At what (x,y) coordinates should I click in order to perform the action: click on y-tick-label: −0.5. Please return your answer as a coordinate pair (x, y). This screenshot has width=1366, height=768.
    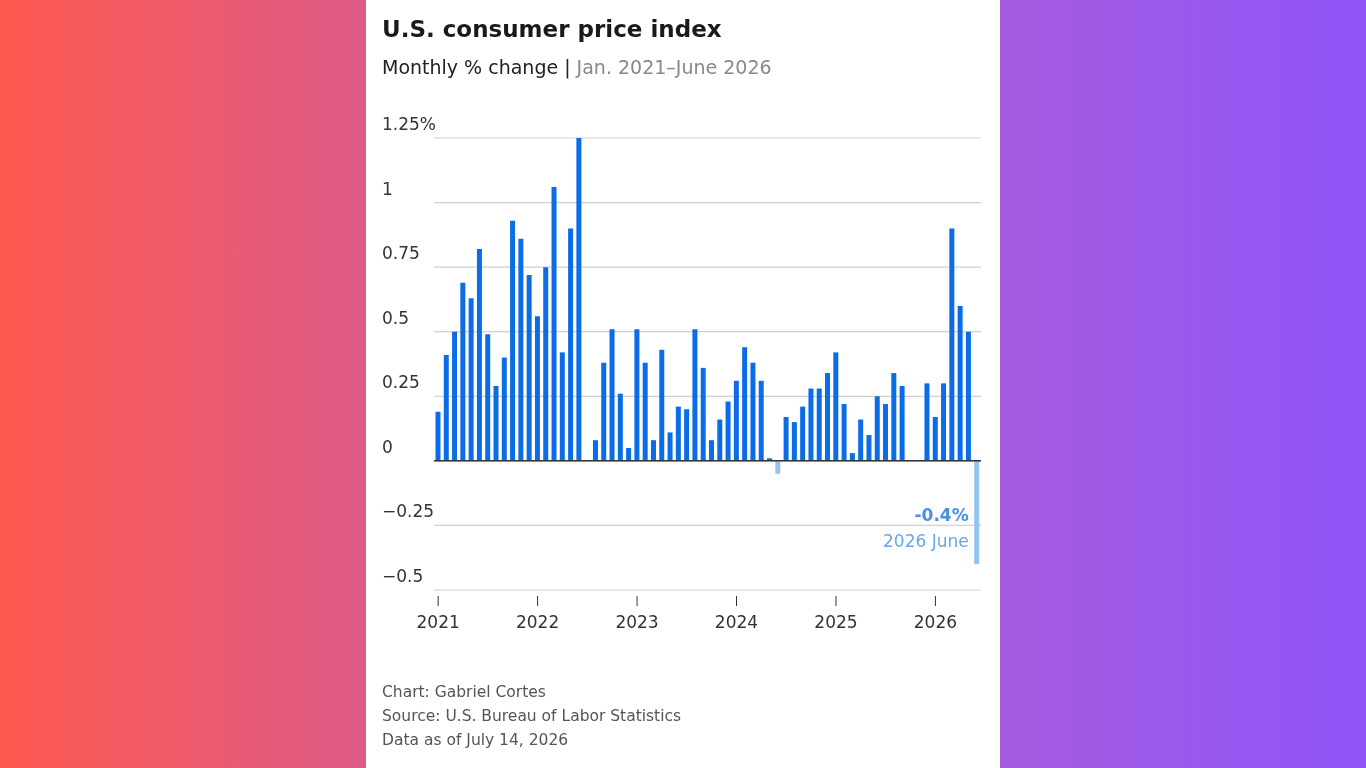
    Looking at the image, I should click on (403, 576).